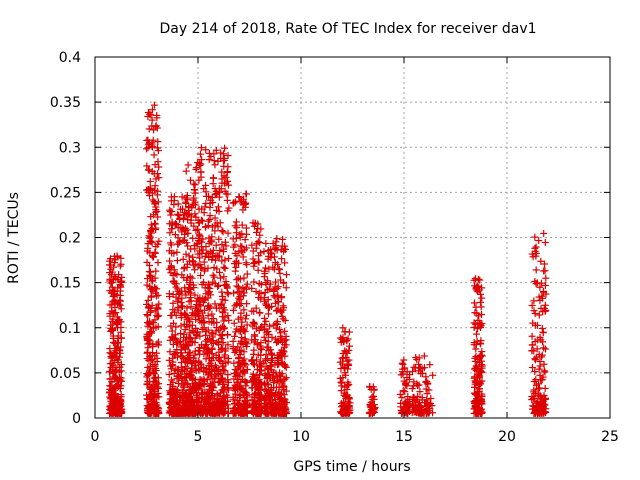  I want to click on x-tick-label: 5, so click(198, 437).